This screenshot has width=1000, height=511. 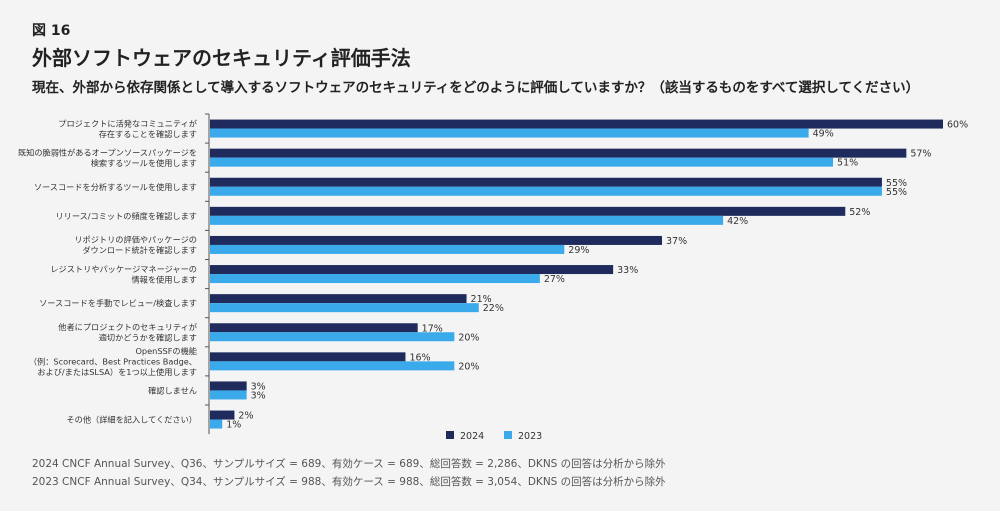 What do you see at coordinates (148, 338) in the screenshot?
I see `category-label: 適切かどうかを確認します` at bounding box center [148, 338].